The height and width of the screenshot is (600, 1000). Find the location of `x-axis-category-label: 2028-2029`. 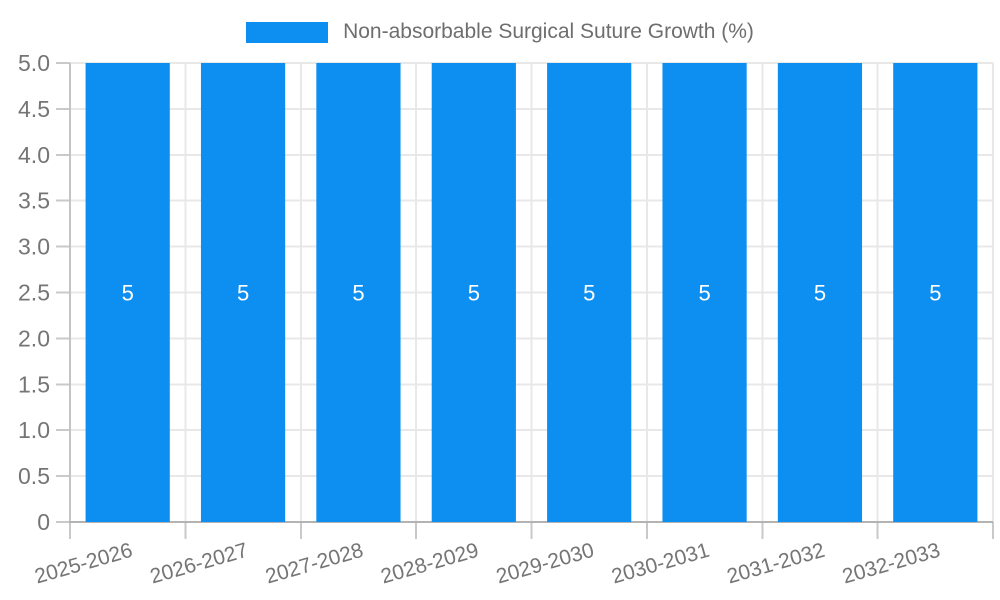

x-axis-category-label: 2028-2029 is located at coordinates (429, 564).